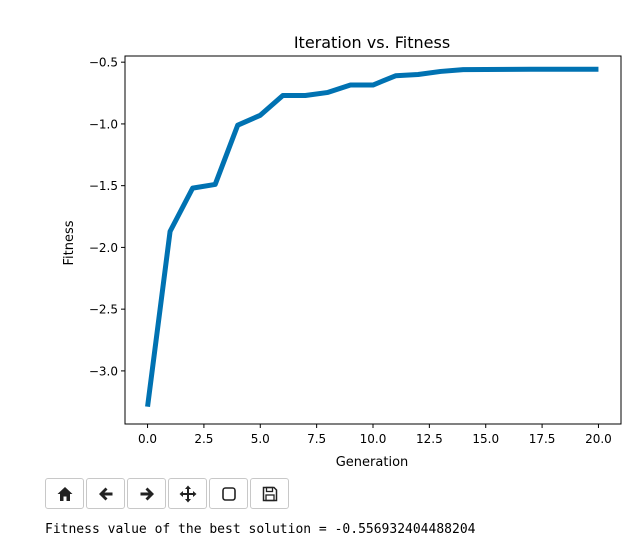 This screenshot has height=545, width=639. What do you see at coordinates (542, 439) in the screenshot?
I see `x-tick-label: 17.5` at bounding box center [542, 439].